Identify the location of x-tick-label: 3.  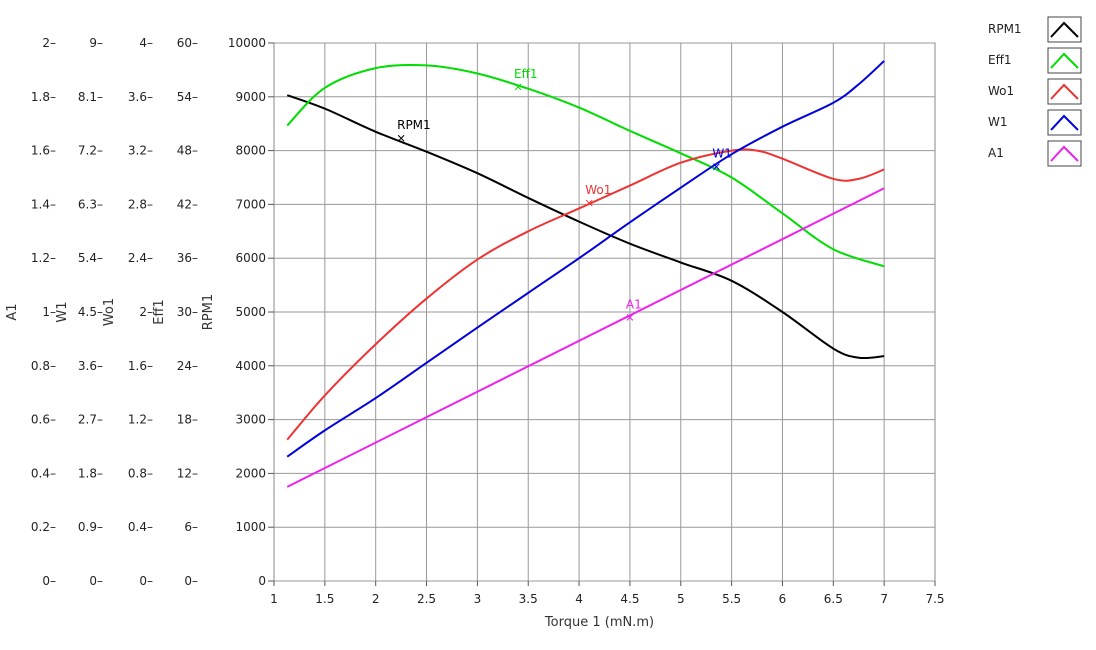
(478, 599).